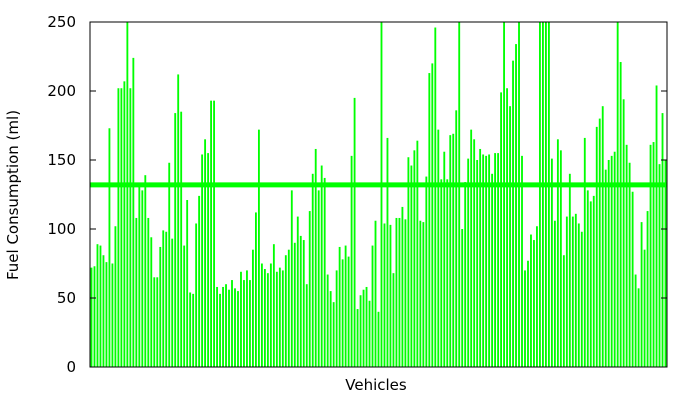  I want to click on y-tick-label: 0, so click(71, 367).